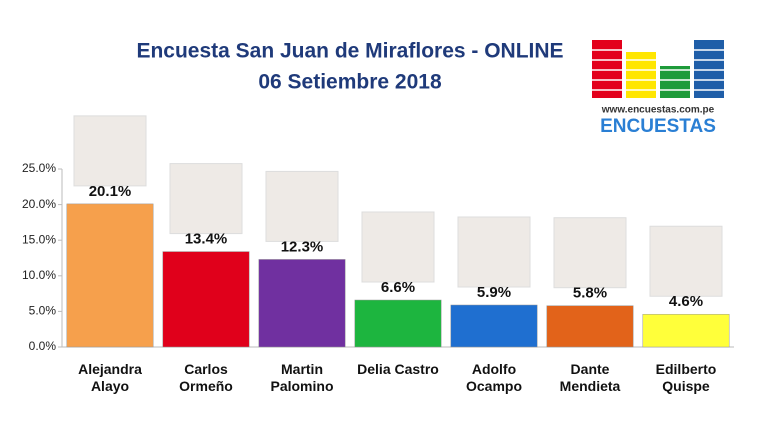 The width and height of the screenshot is (768, 438). Describe the element at coordinates (493, 377) in the screenshot. I see `x-tick-label: Adolfo Ocampo` at that location.